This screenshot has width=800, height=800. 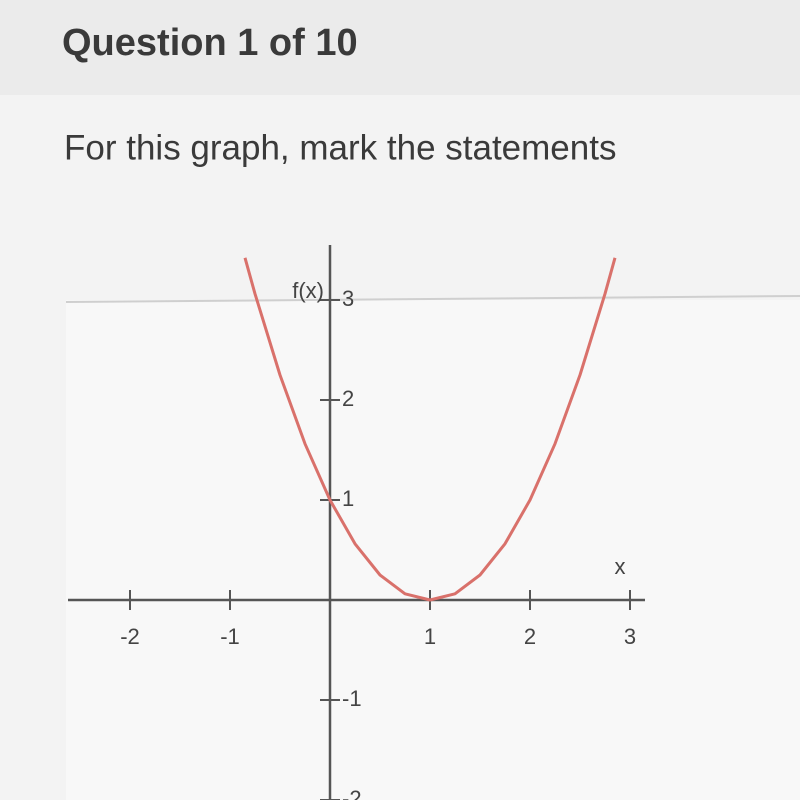 What do you see at coordinates (230, 636) in the screenshot?
I see `x-tick-label: -1` at bounding box center [230, 636].